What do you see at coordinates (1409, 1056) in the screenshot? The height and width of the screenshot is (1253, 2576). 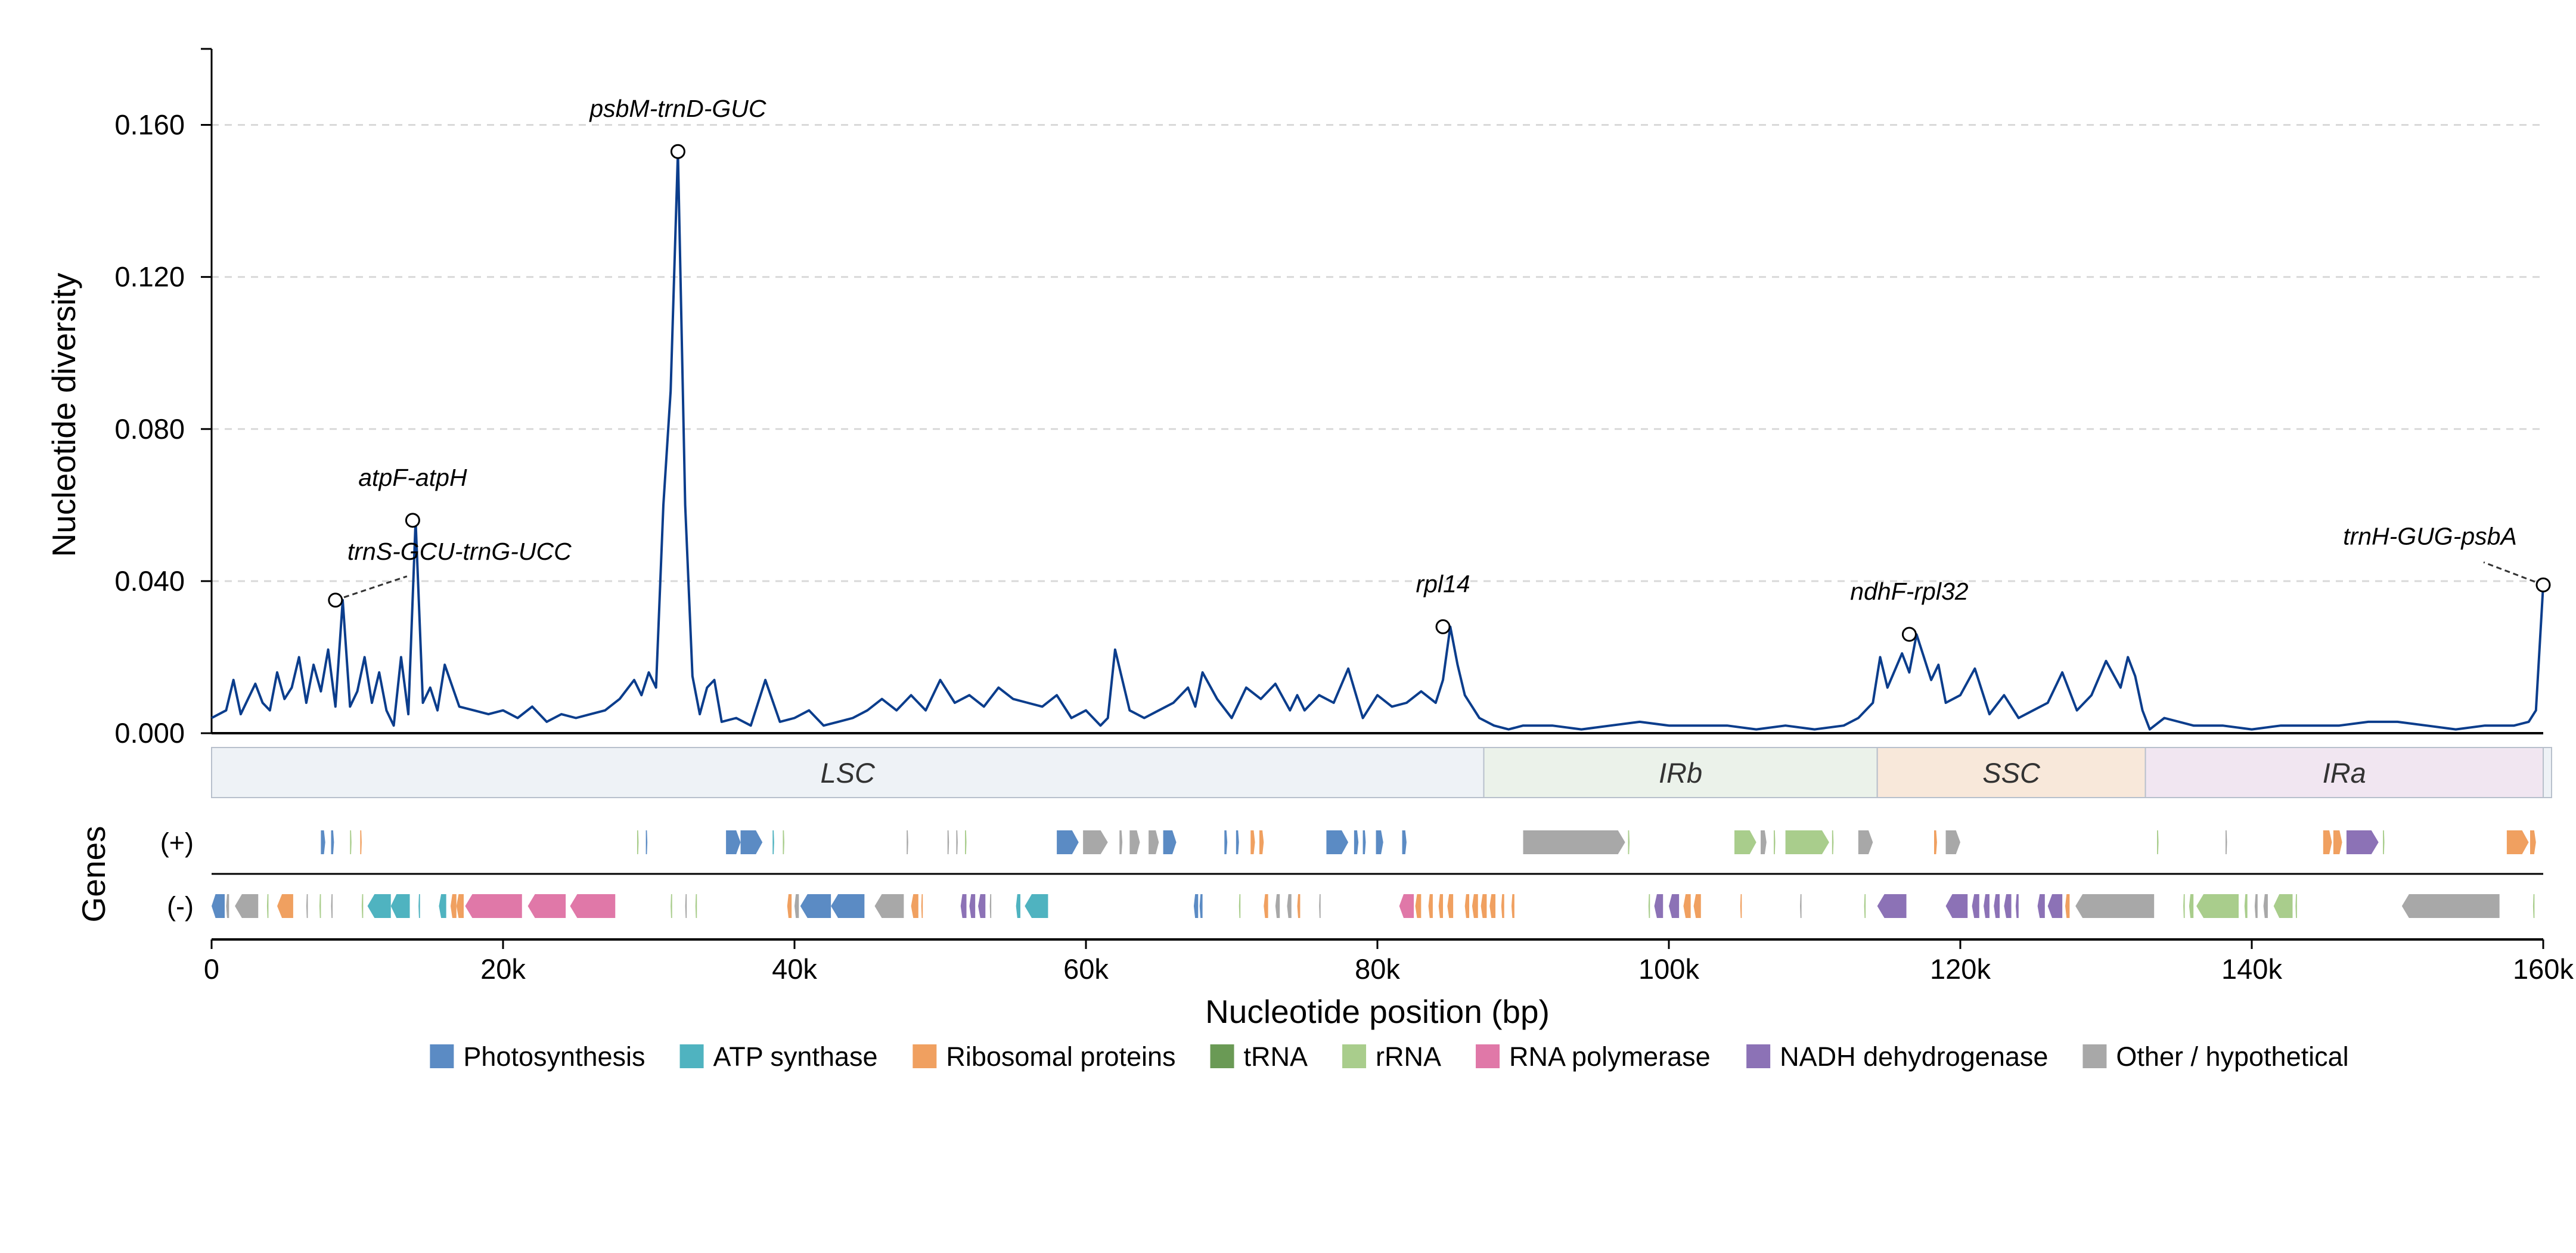 I see `legend-label: rRNA` at bounding box center [1409, 1056].